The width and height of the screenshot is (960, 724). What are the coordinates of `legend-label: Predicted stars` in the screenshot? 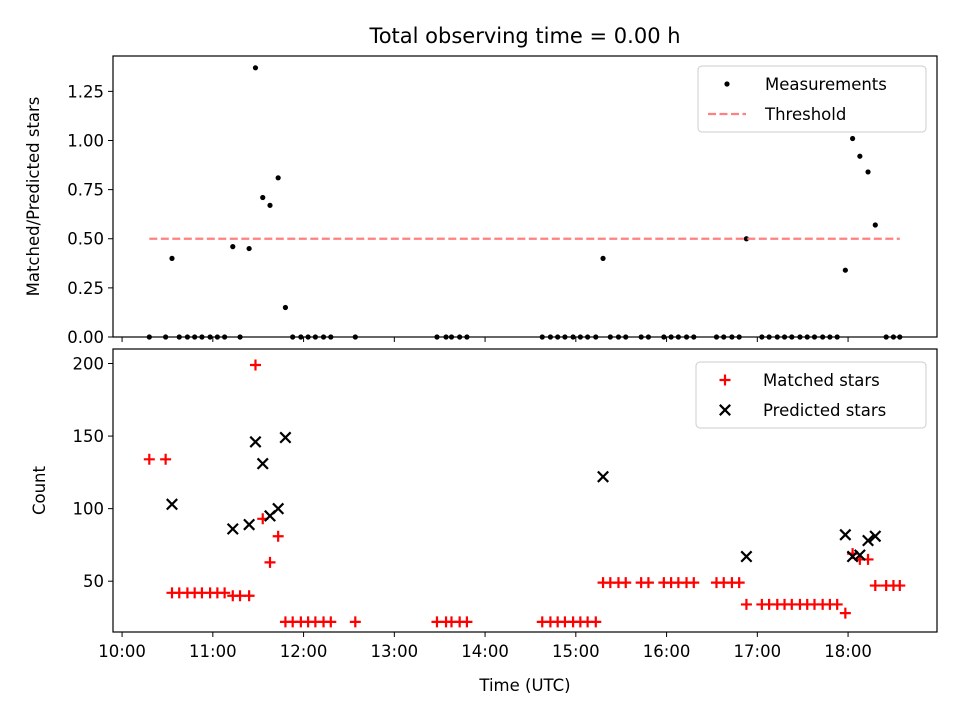 It's located at (824, 410).